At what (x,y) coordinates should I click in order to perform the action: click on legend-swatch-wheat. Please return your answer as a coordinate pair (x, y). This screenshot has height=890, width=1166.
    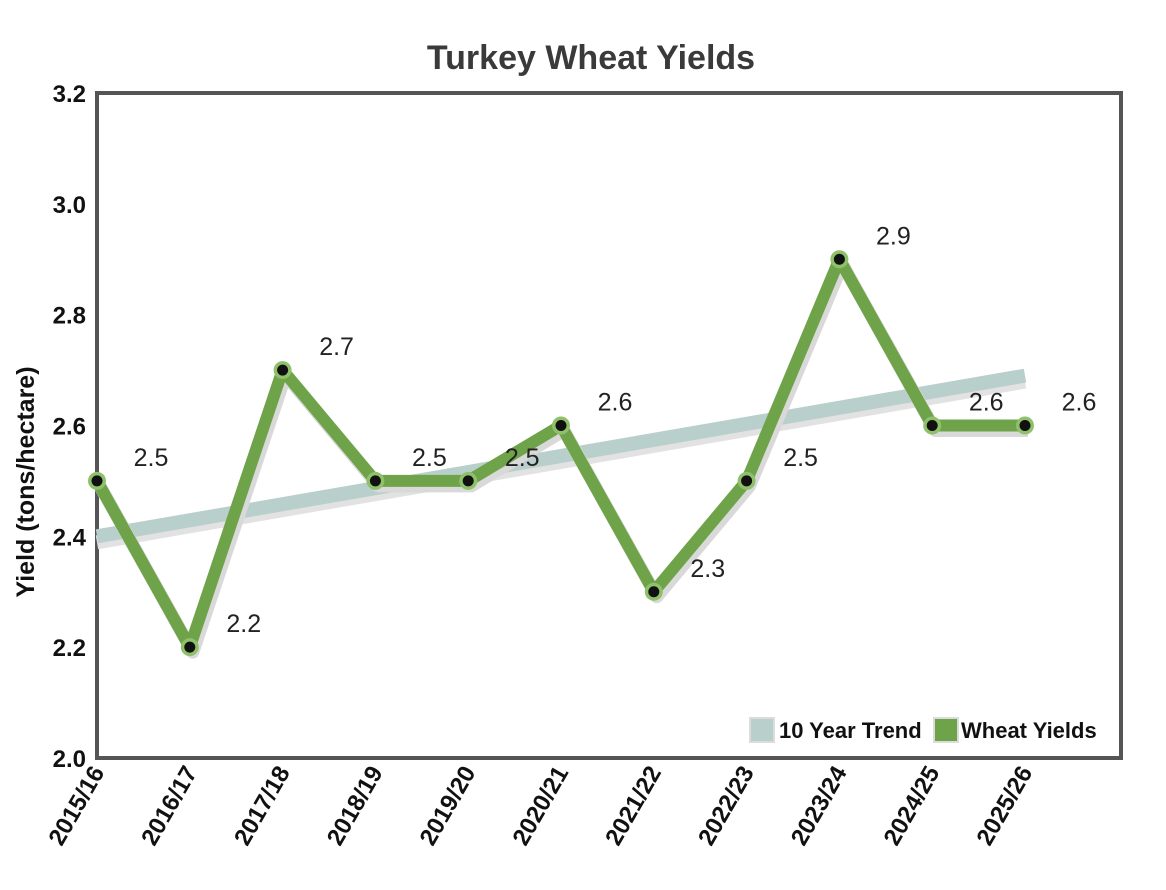
    Looking at the image, I should click on (946, 730).